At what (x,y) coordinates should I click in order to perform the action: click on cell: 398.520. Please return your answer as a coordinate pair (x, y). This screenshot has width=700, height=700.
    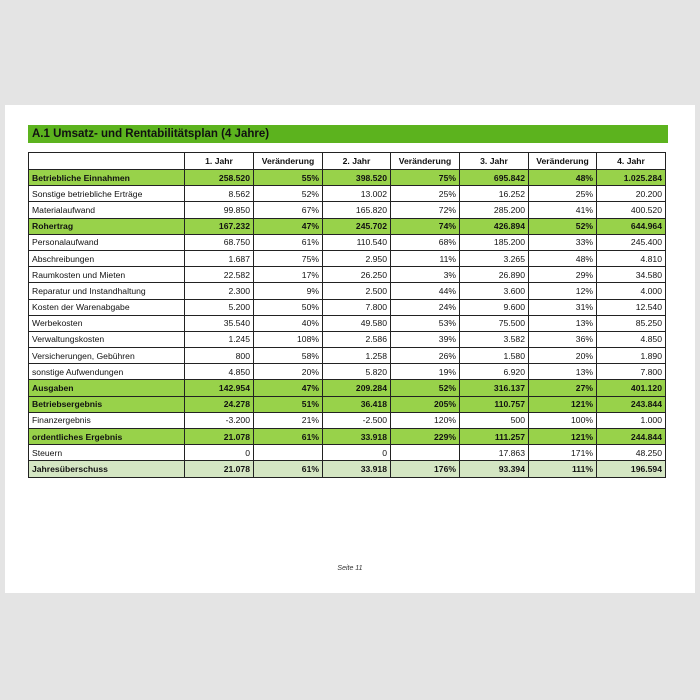
    Looking at the image, I should click on (356, 177).